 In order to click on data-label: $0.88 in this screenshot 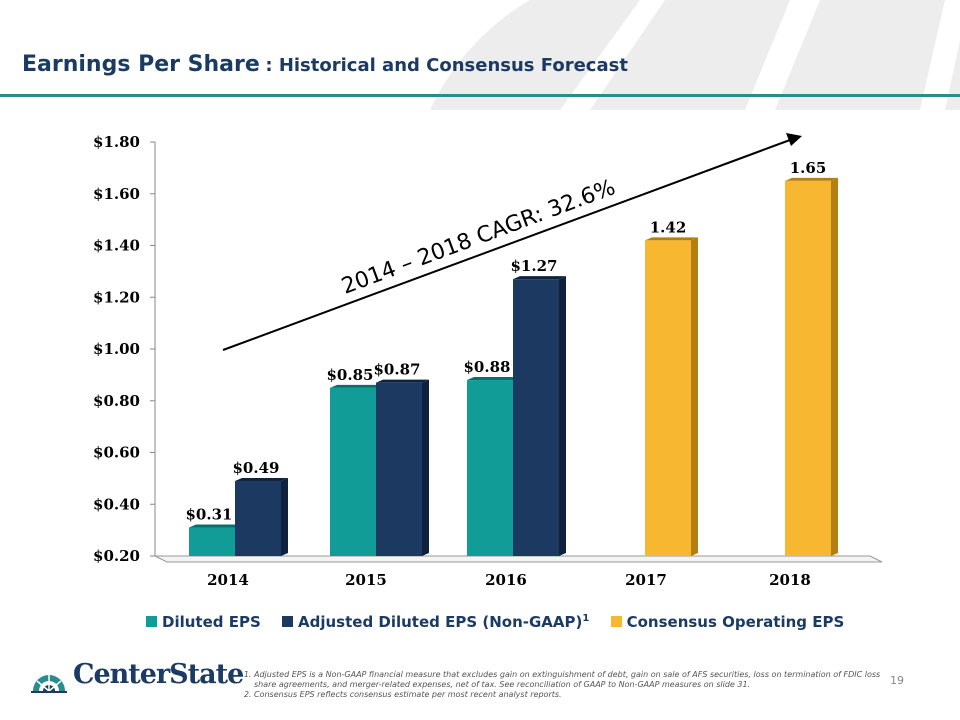, I will do `click(487, 367)`.